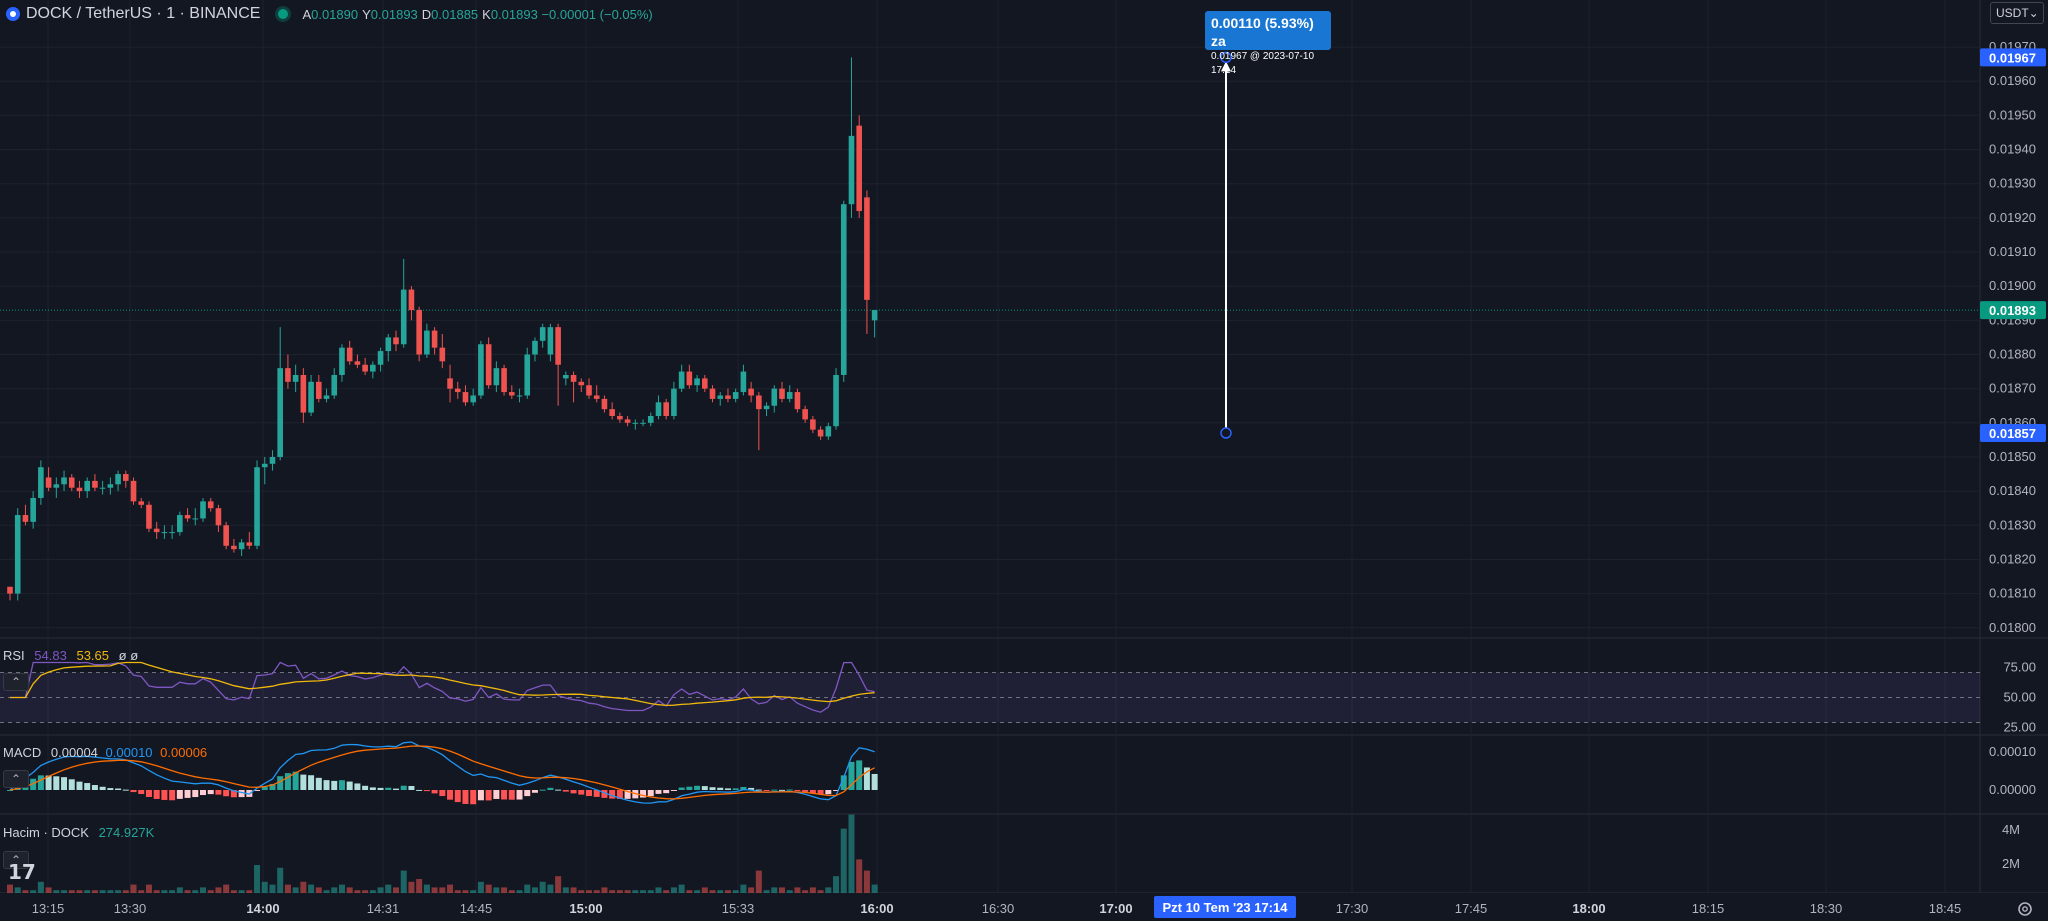 The image size is (2048, 921). Describe the element at coordinates (2025, 909) in the screenshot. I see `gear-icon` at that location.